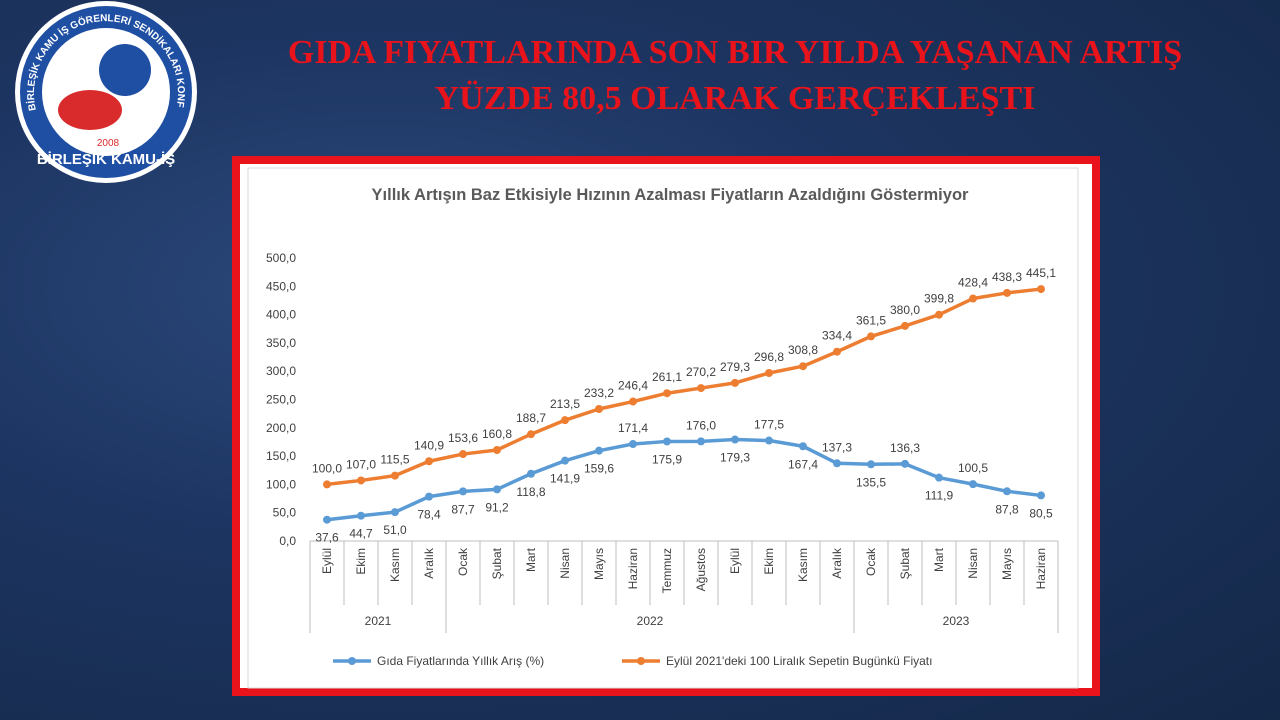  Describe the element at coordinates (531, 418) in the screenshot. I see `data-label: 188,7` at that location.